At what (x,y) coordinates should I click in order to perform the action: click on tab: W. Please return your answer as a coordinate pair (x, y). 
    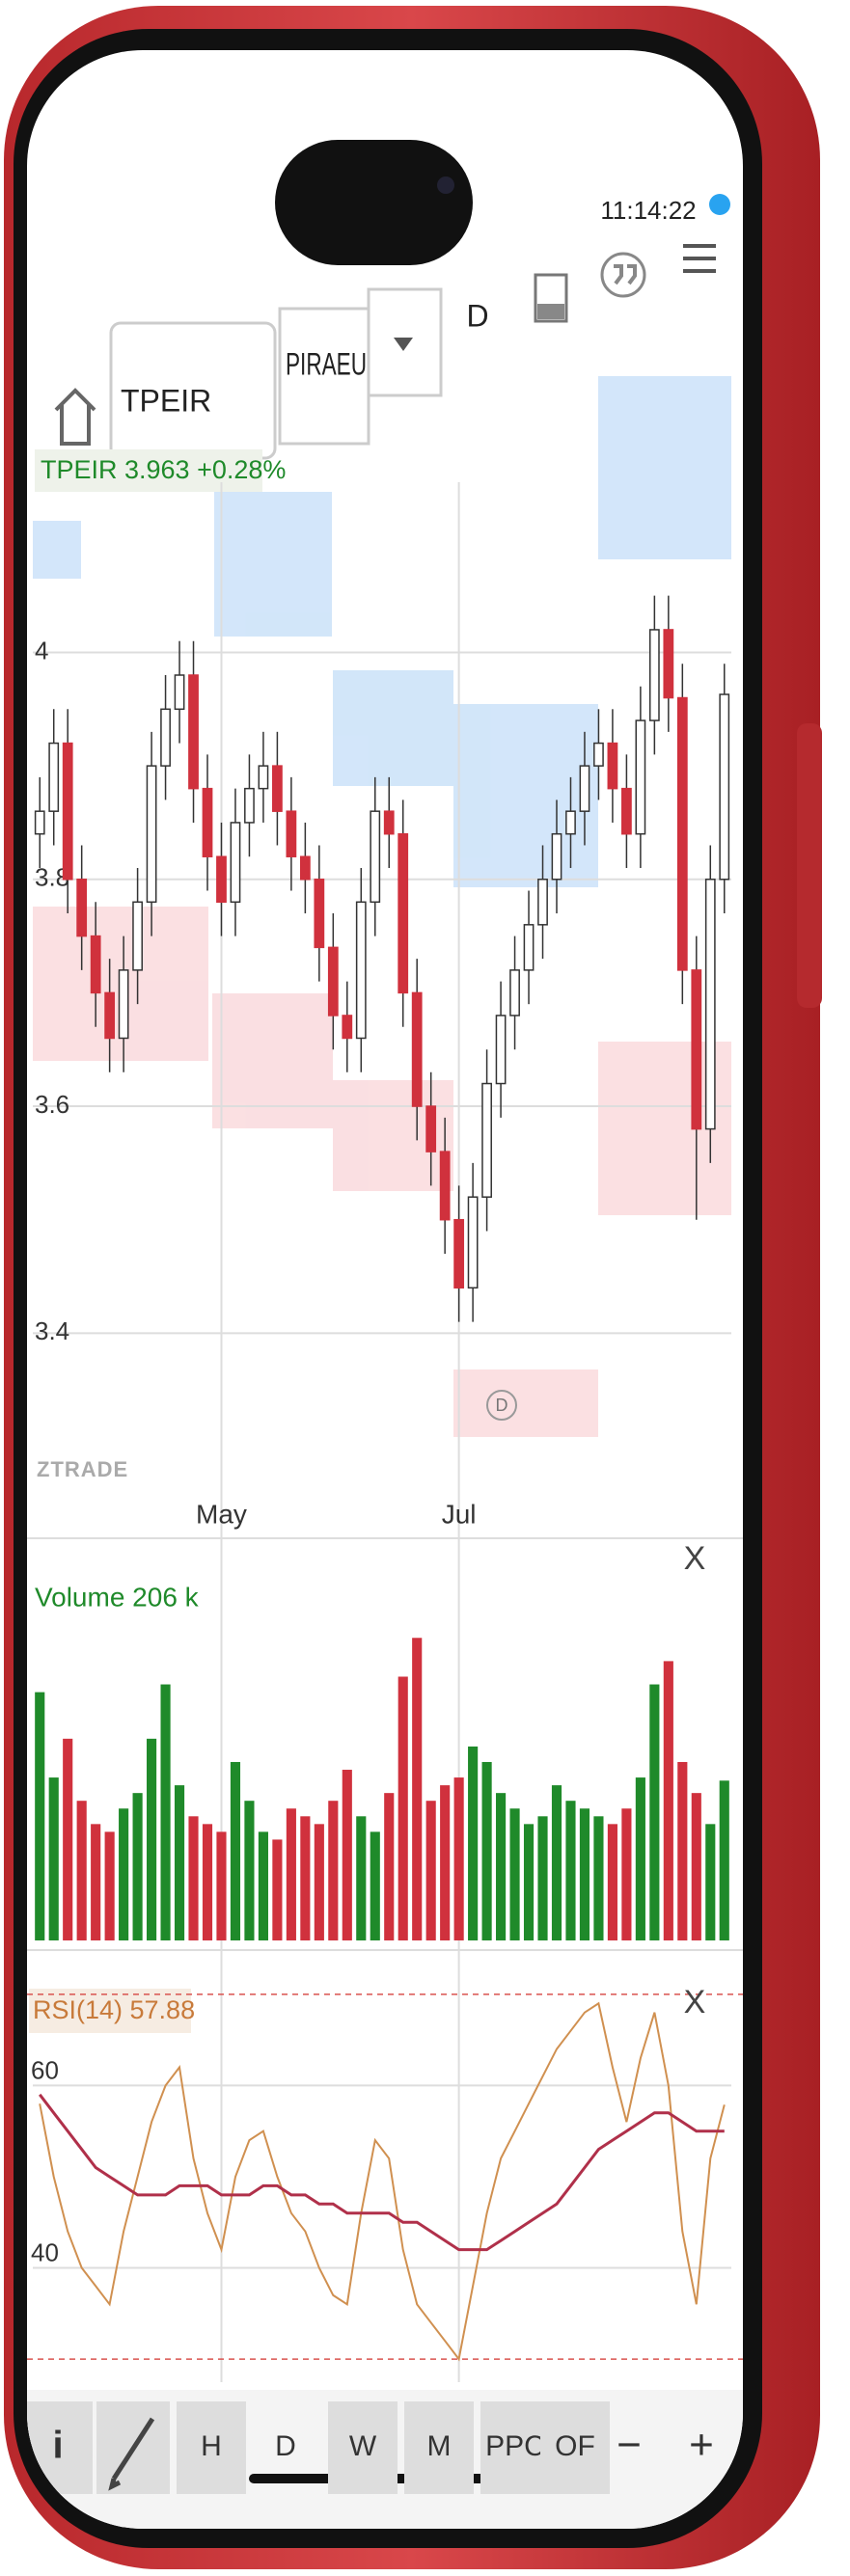
    Looking at the image, I should click on (363, 2446).